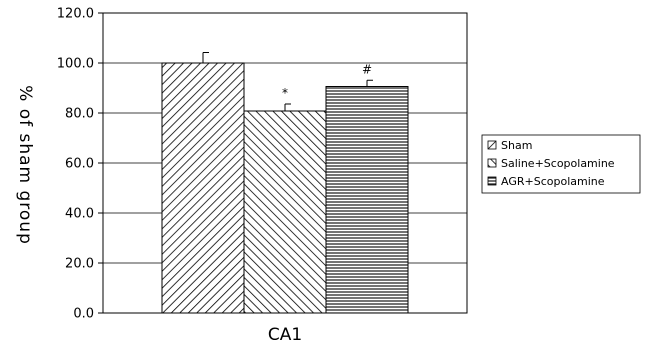 This screenshot has height=345, width=645. I want to click on y-tick-label: 100.0, so click(75, 64).